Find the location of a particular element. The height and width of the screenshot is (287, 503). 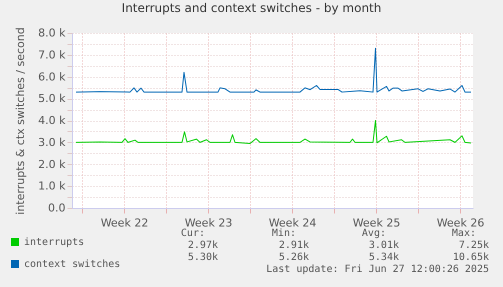

x-tick-label: Week 25 is located at coordinates (376, 223).